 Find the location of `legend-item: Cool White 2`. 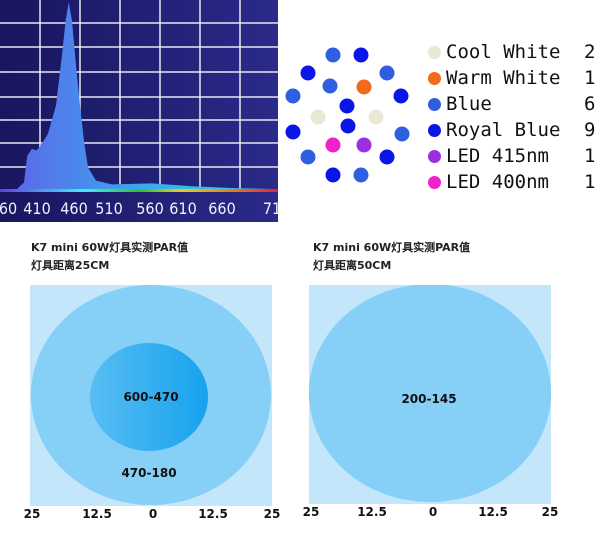

legend-item: Cool White 2 is located at coordinates (511, 52).